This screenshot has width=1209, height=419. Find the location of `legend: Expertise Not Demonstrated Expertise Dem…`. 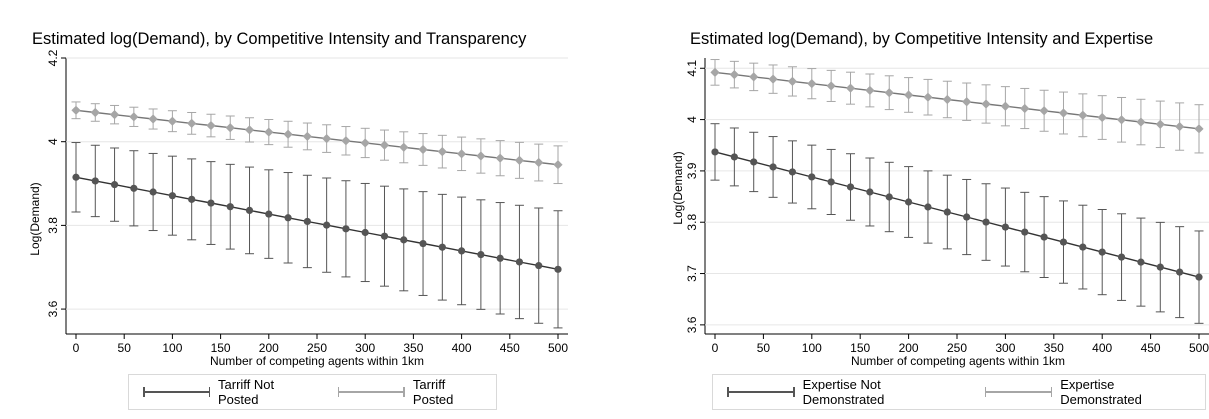

legend: Expertise Not Demonstrated Expertise Dem… is located at coordinates (959, 392).